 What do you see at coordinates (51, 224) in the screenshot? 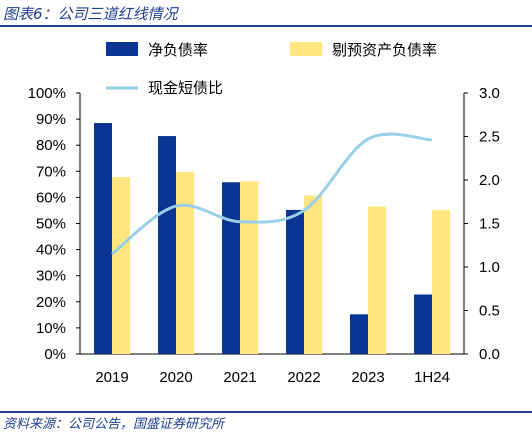
I see `left-tick-label: 50%` at bounding box center [51, 224].